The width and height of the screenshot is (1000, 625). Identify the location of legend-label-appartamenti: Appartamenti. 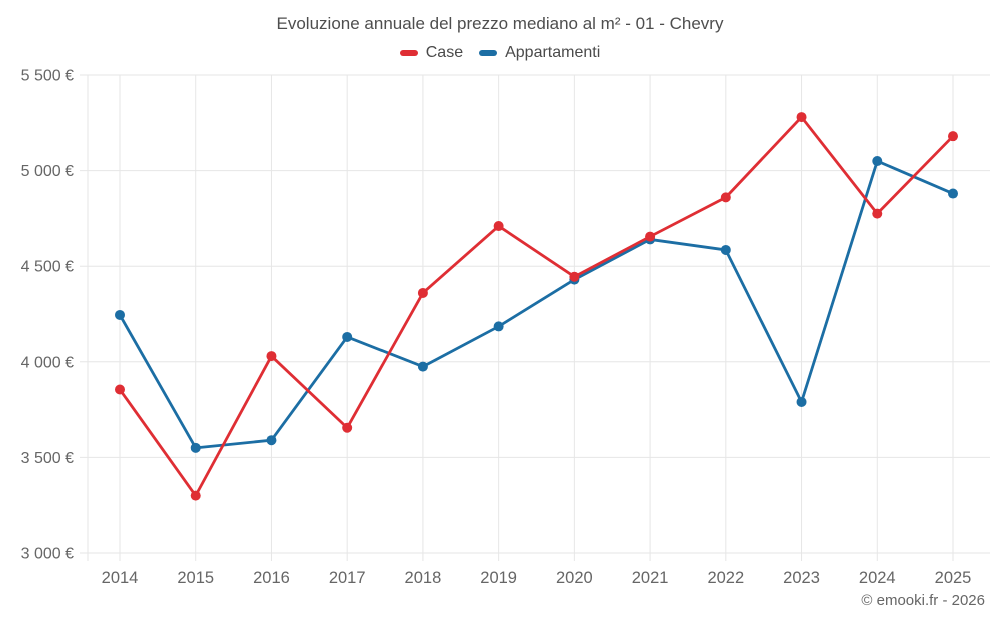
(553, 52).